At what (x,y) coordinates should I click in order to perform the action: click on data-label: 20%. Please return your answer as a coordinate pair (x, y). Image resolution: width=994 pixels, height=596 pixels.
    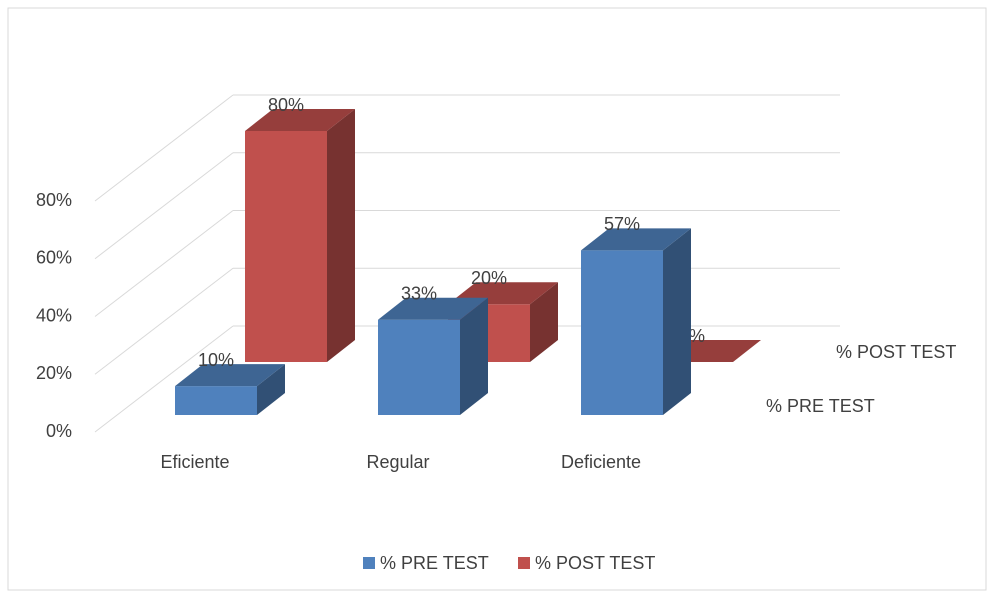
    Looking at the image, I should click on (489, 278).